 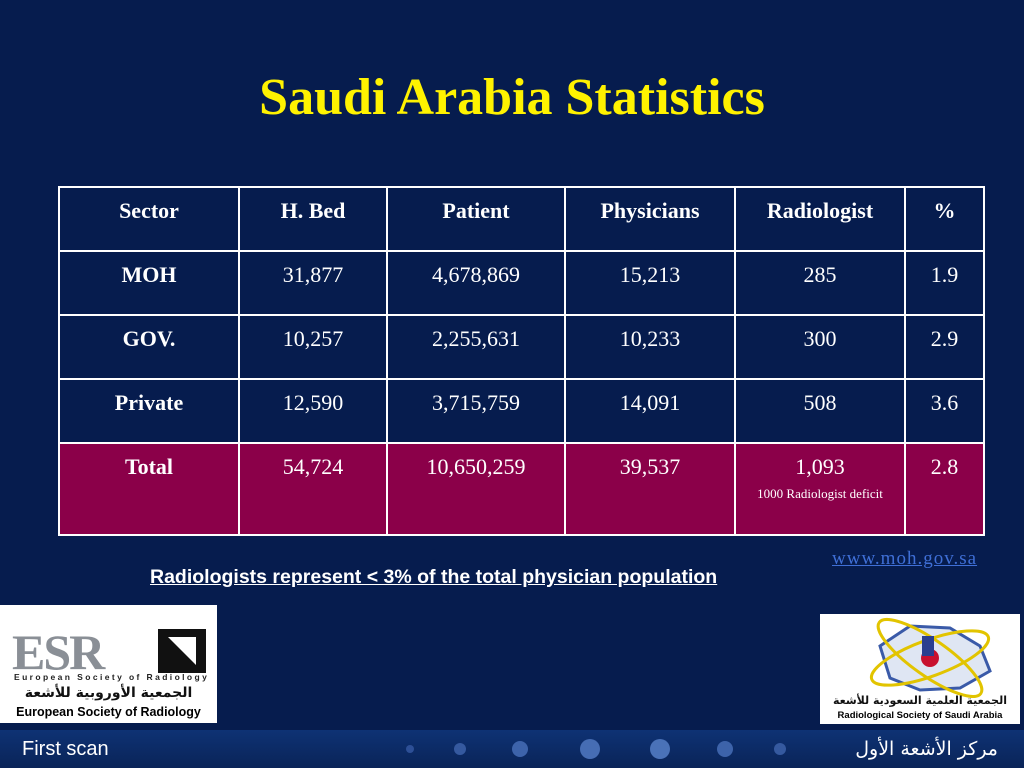 I want to click on total-percent: 2.8, so click(x=944, y=489).